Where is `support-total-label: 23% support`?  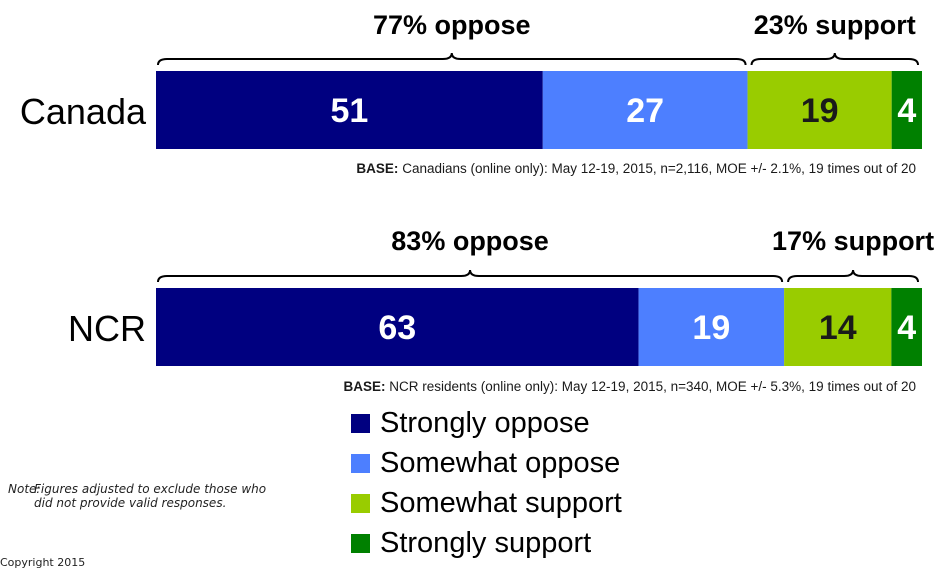
support-total-label: 23% support is located at coordinates (835, 25).